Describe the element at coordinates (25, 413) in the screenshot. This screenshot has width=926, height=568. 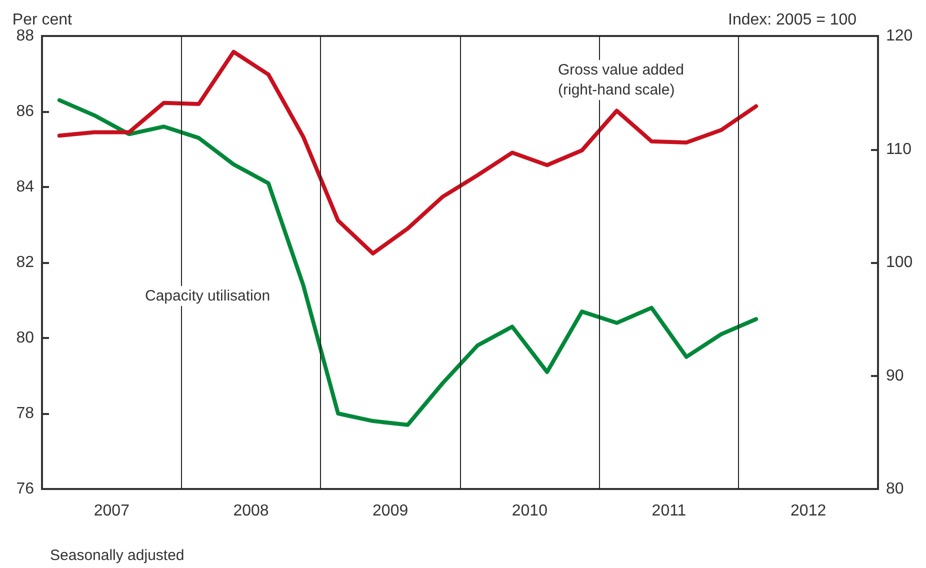
I see `y-tick-label: 78` at that location.